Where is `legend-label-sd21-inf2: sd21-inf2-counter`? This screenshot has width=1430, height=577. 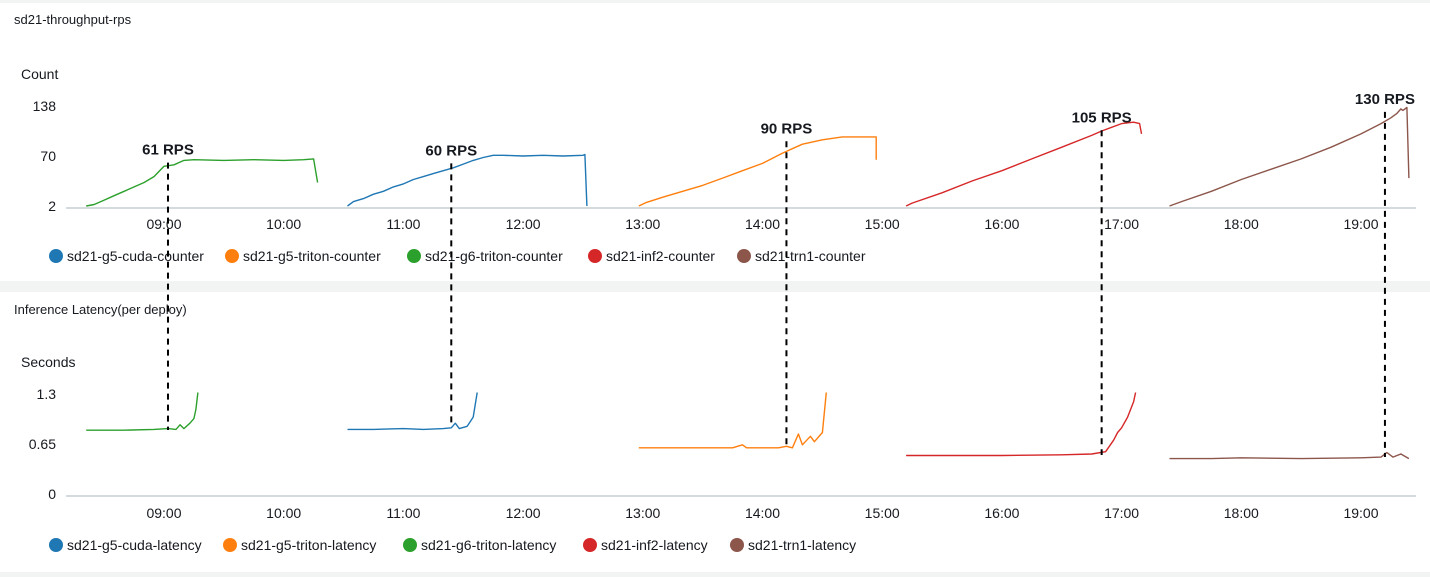 legend-label-sd21-inf2: sd21-inf2-counter is located at coordinates (660, 256).